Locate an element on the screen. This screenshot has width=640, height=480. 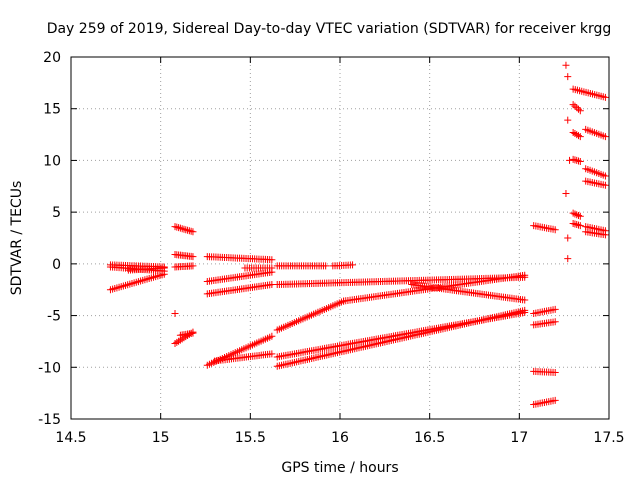
x-tick-label: 15.5 is located at coordinates (250, 438).